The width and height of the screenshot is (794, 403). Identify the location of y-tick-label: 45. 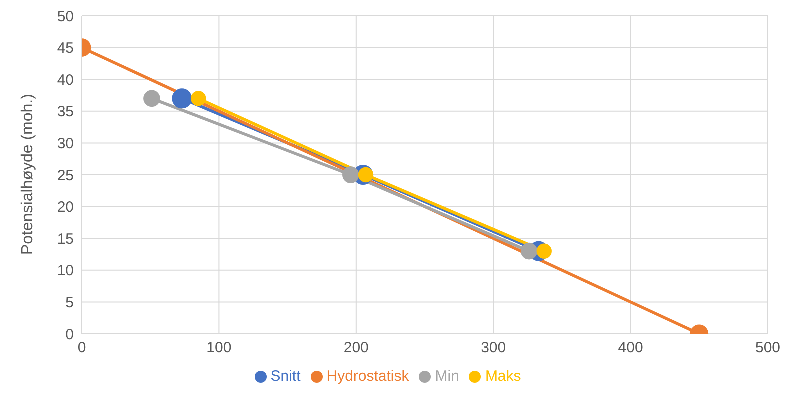
(65, 49).